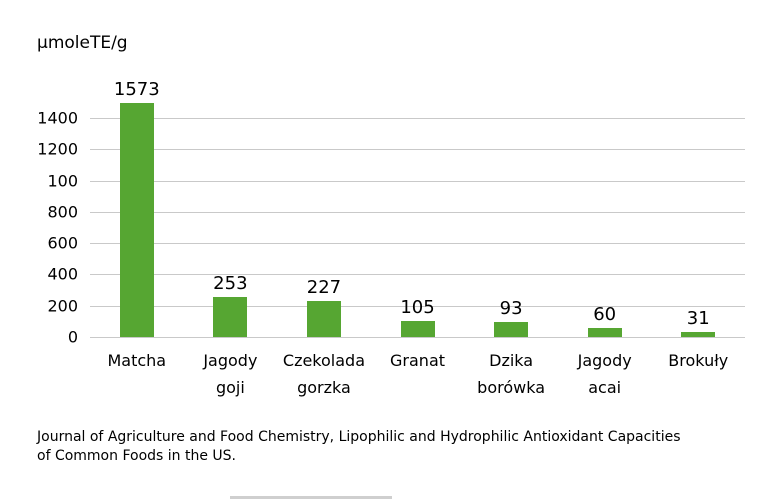  Describe the element at coordinates (605, 387) in the screenshot. I see `x-category-label-line: acai` at that location.